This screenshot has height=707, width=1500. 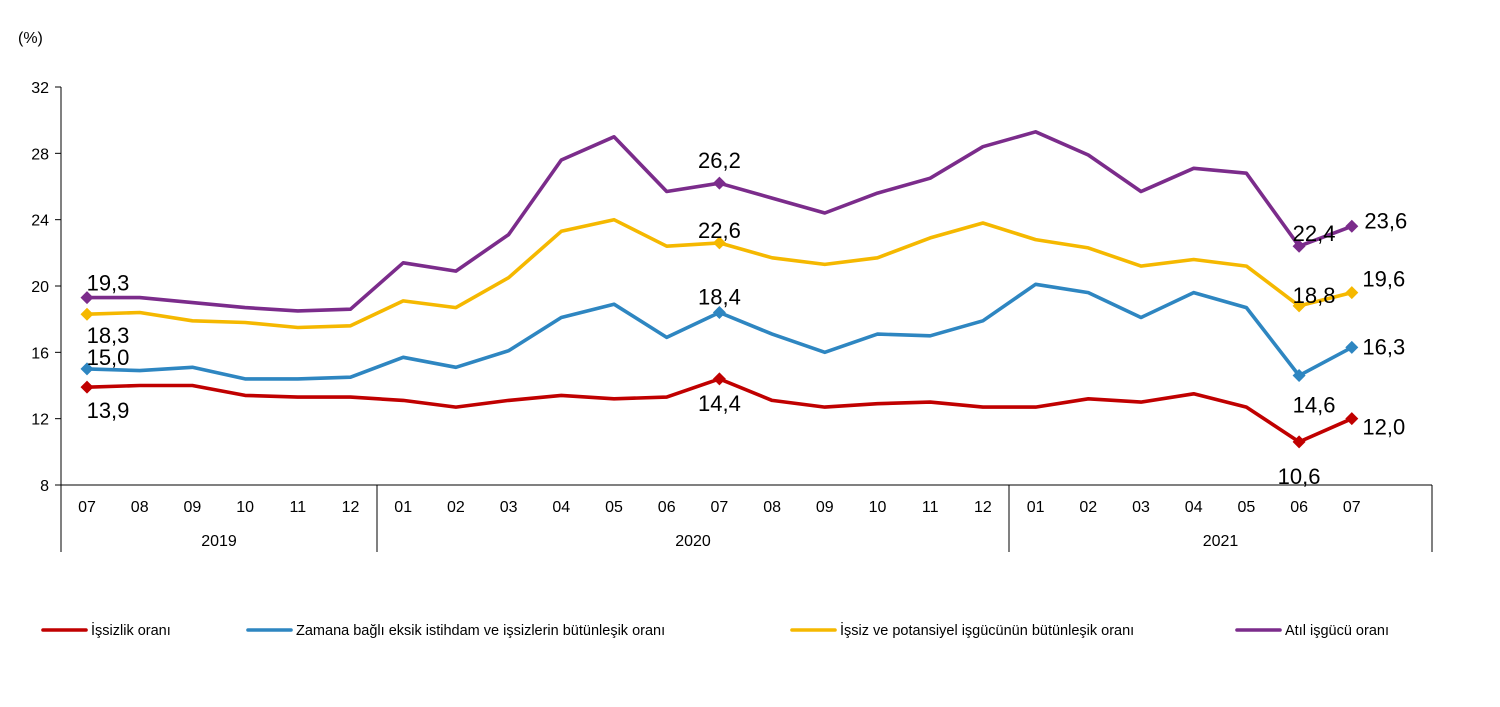 I want to click on y-tick-label: 24, so click(x=40, y=221).